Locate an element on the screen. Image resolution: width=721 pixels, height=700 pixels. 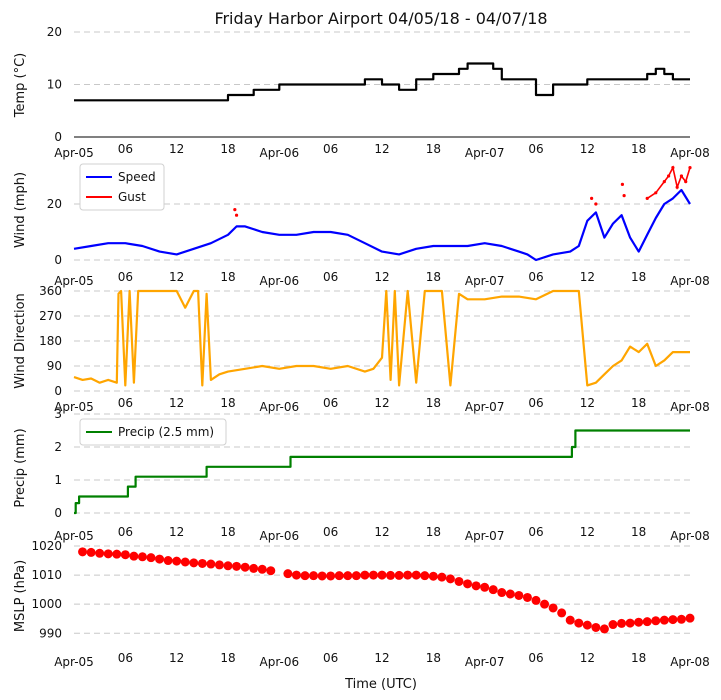
y-tick-label: 1 is located at coordinates (58, 480).